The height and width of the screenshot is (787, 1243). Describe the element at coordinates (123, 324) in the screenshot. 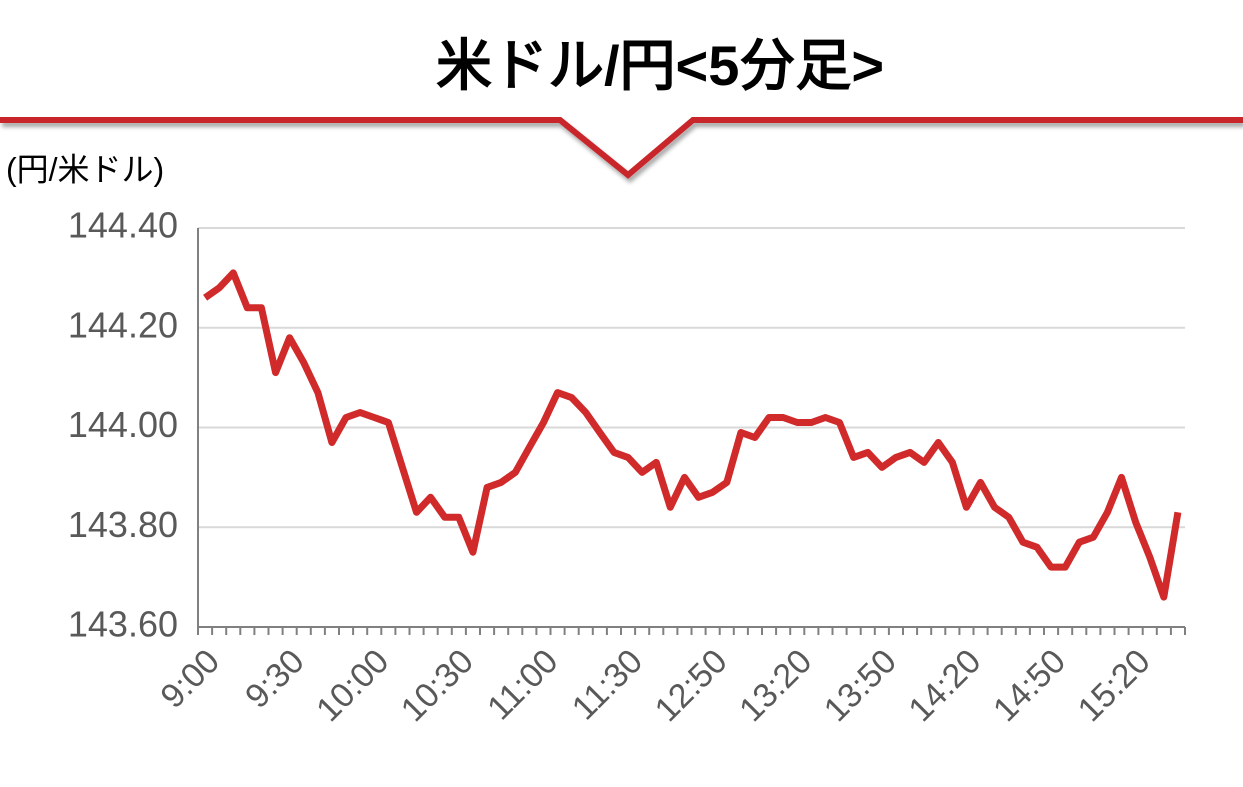

I see `y-tick-label: 144.20` at that location.